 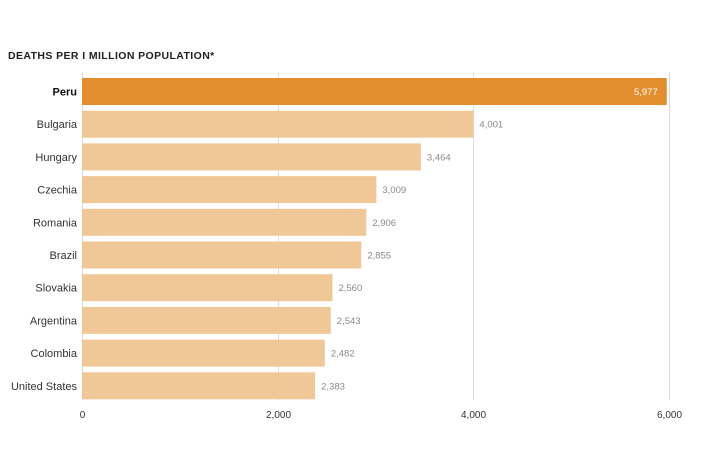 What do you see at coordinates (381, 415) in the screenshot?
I see `x-axis-ticks: 0 2,000 4,000 6,000` at bounding box center [381, 415].